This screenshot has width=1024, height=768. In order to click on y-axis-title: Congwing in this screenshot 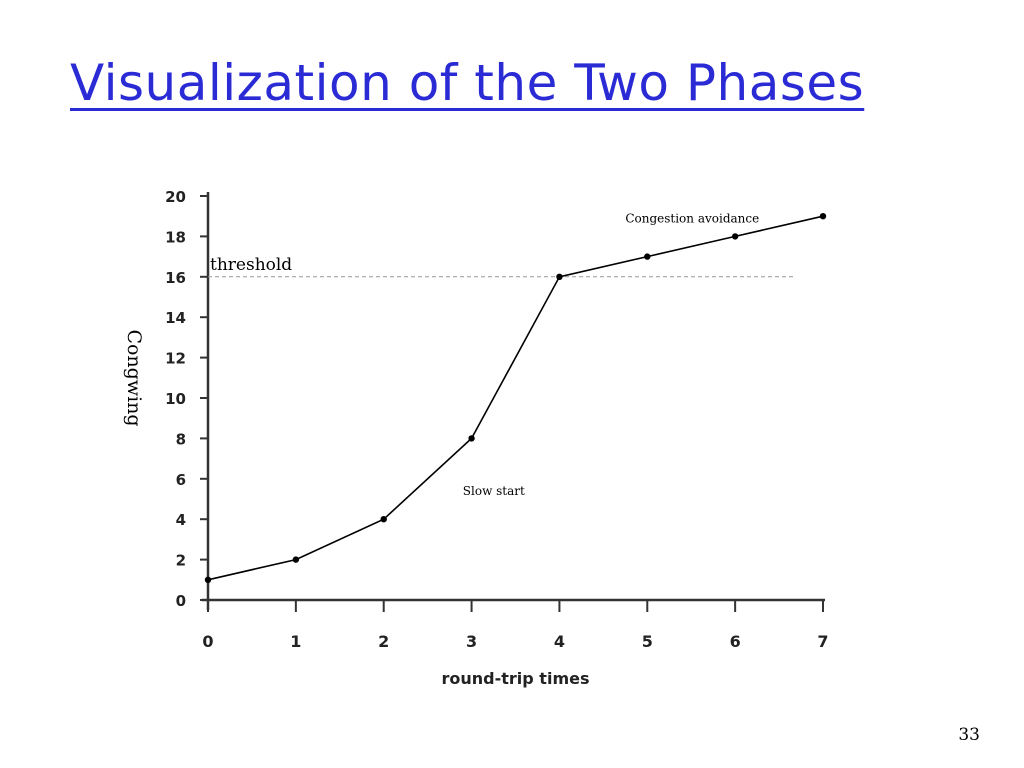, I will do `click(134, 377)`.